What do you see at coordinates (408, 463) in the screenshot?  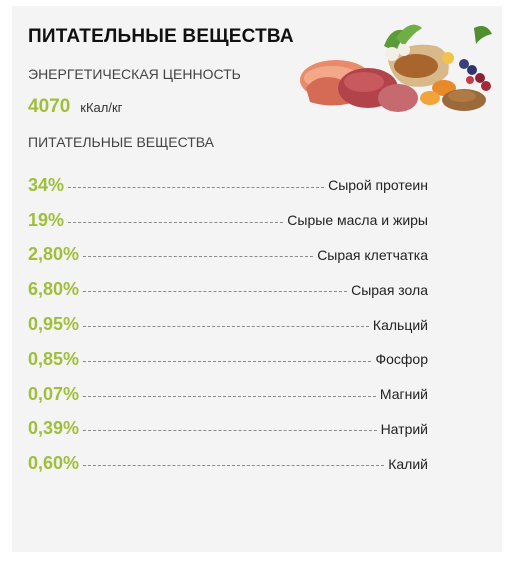 I see `nutrient-name: Калий` at bounding box center [408, 463].